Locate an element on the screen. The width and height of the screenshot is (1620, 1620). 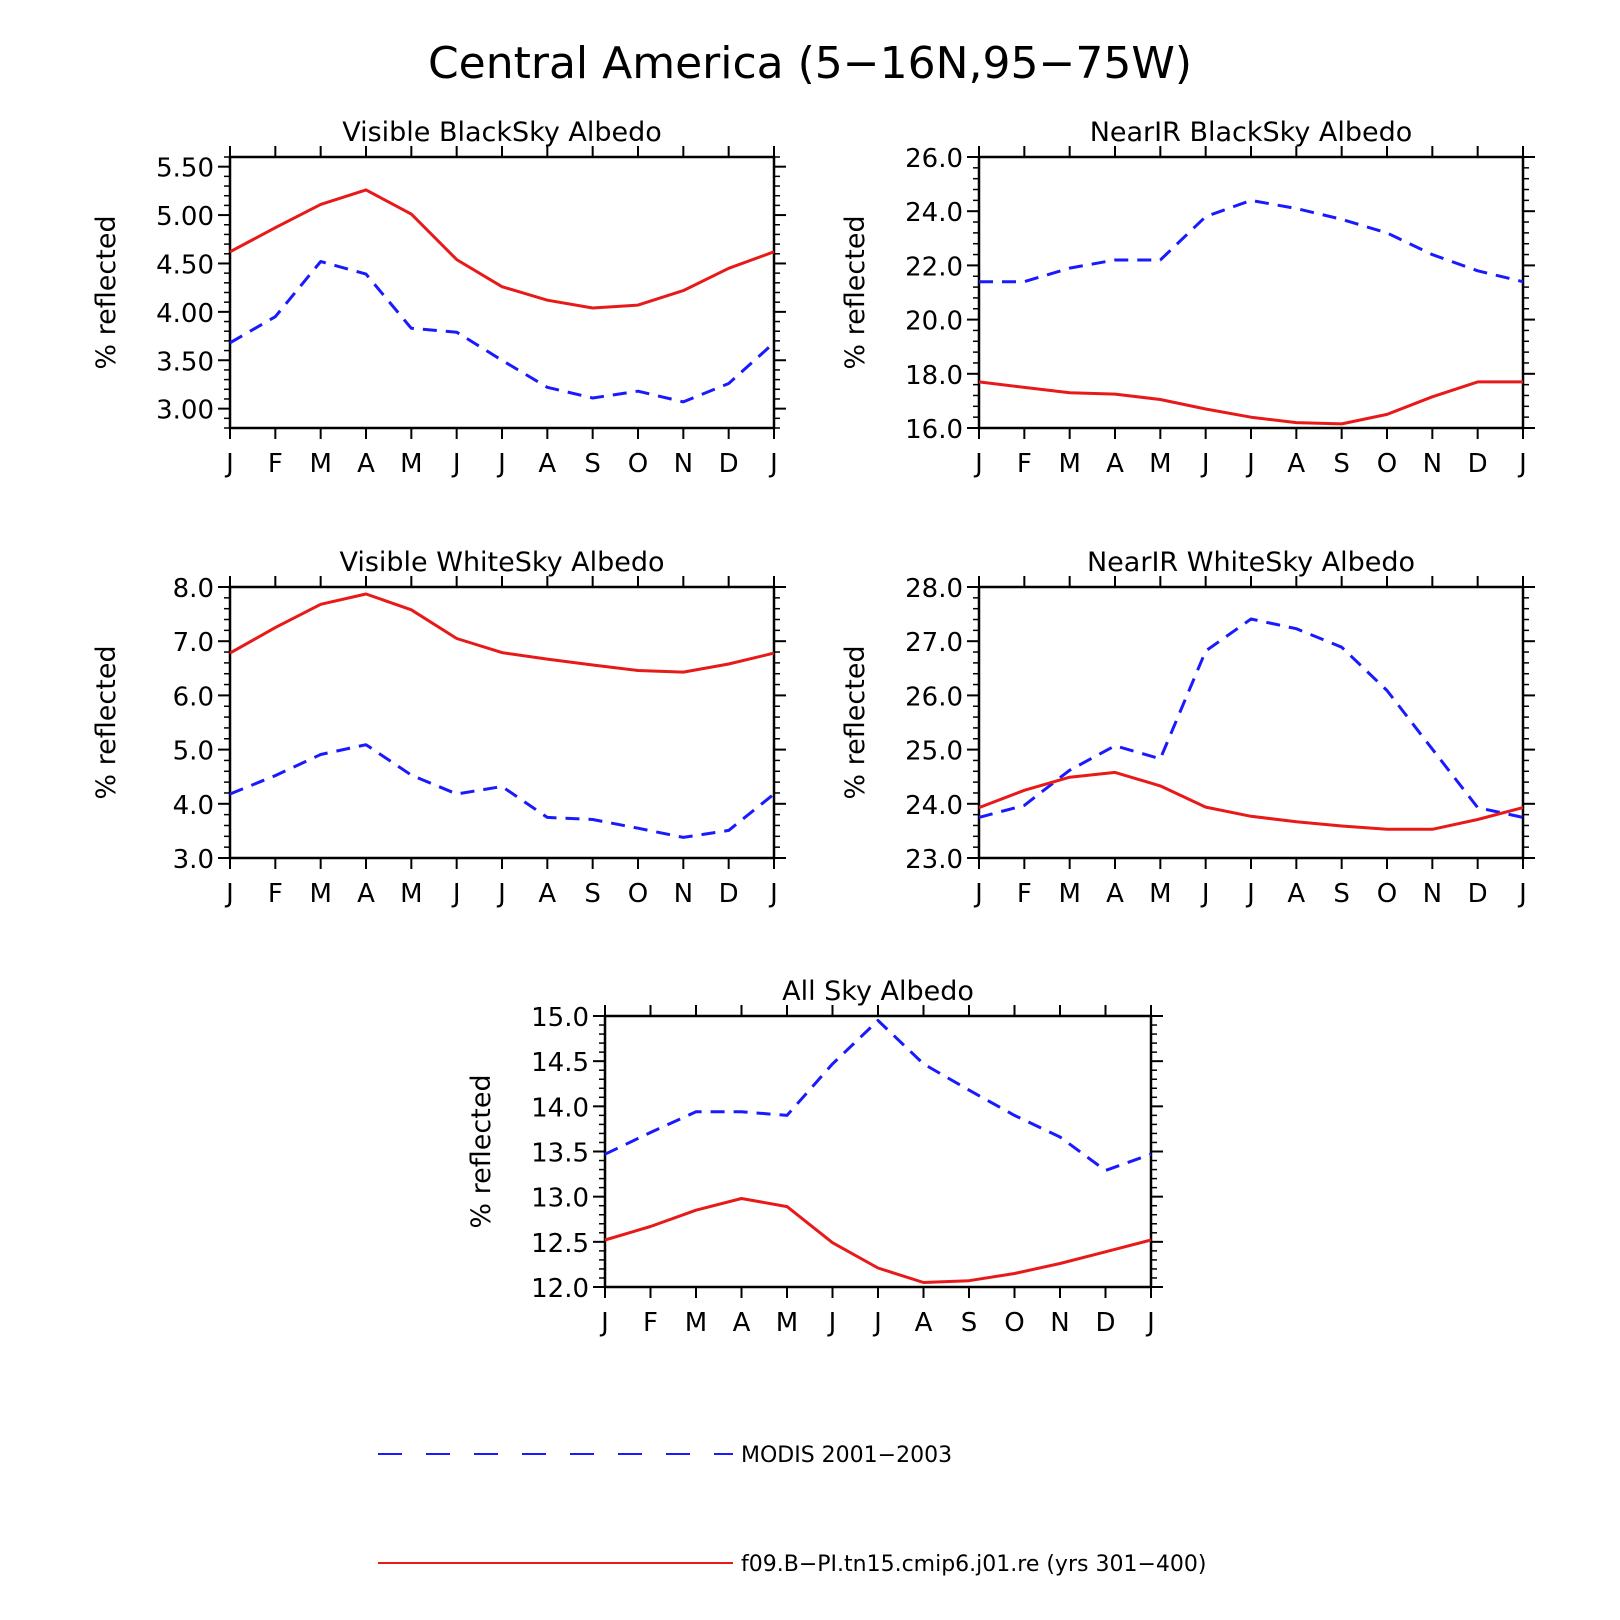
panel-title: Visible BlackSky Albedo is located at coordinates (502, 132).